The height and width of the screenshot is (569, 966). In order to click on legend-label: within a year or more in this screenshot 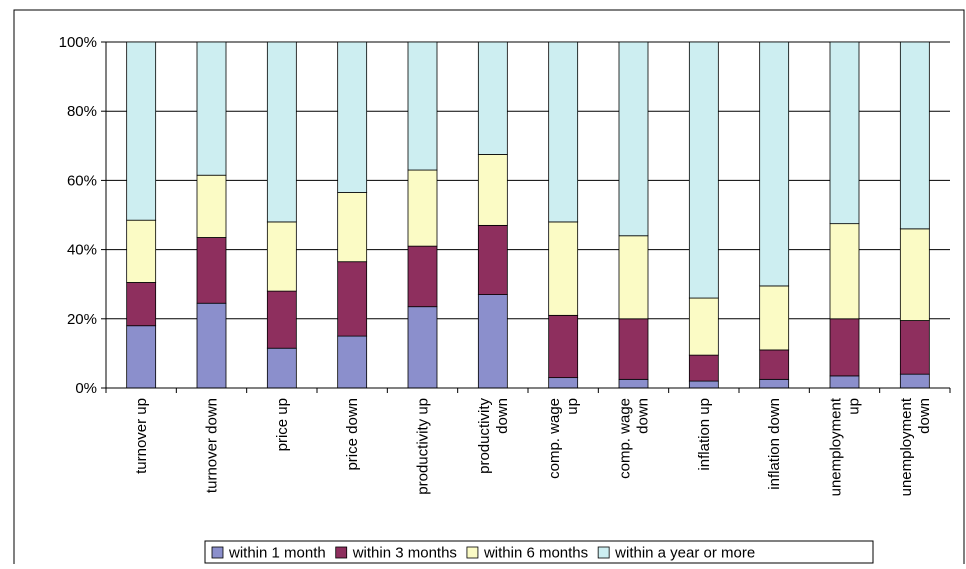, I will do `click(684, 553)`.